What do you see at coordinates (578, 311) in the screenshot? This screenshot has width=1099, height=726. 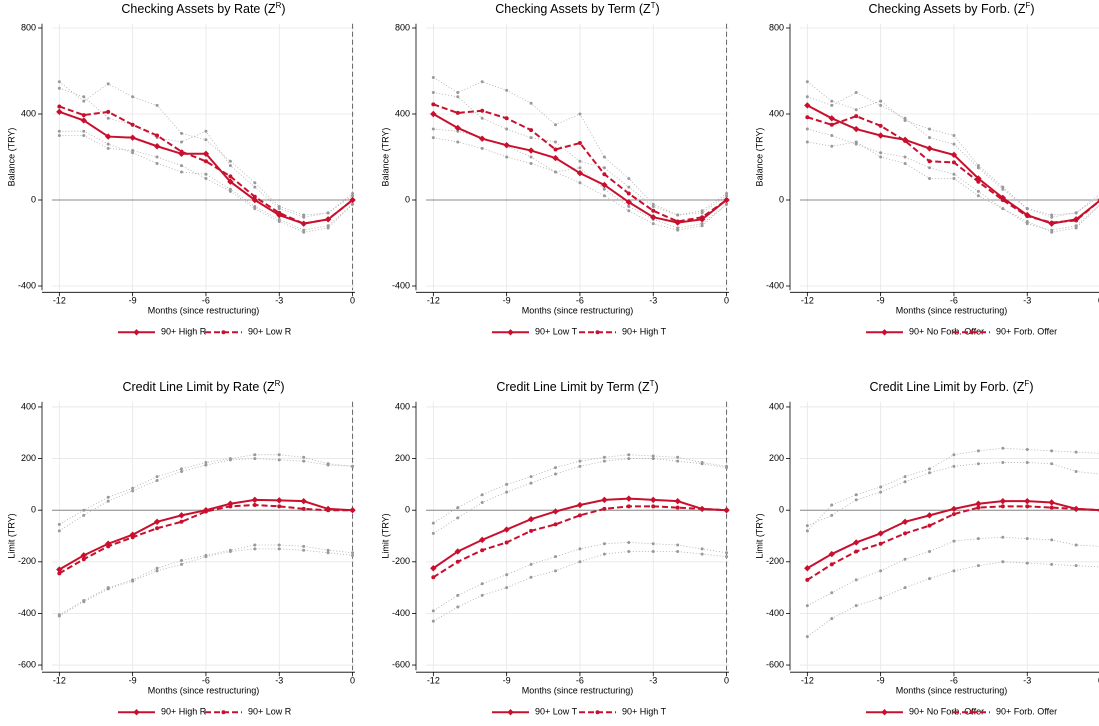 I see `x-axis-label: Months (since restructuring)` at bounding box center [578, 311].